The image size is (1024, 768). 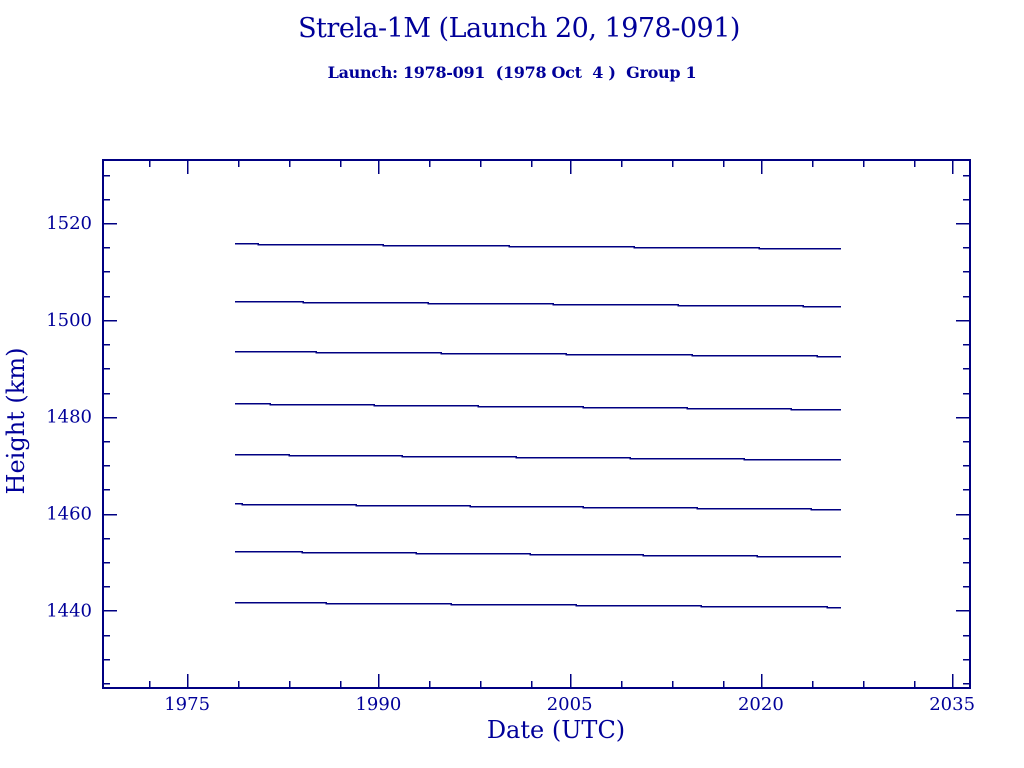 I want to click on x-tick-label: 1990, so click(x=378, y=704).